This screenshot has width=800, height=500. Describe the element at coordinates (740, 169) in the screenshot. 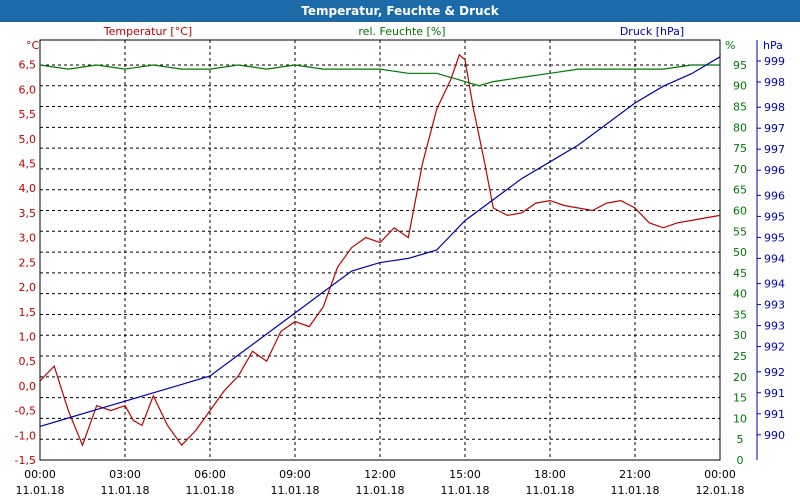

I see `humidity-tick-label: 70` at that location.